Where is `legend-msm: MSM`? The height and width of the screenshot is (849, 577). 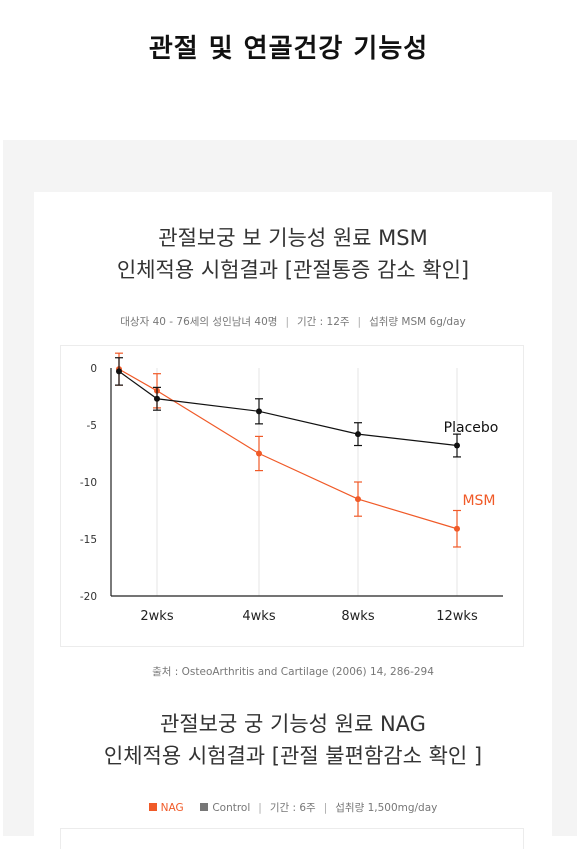
legend-msm: MSM is located at coordinates (478, 501).